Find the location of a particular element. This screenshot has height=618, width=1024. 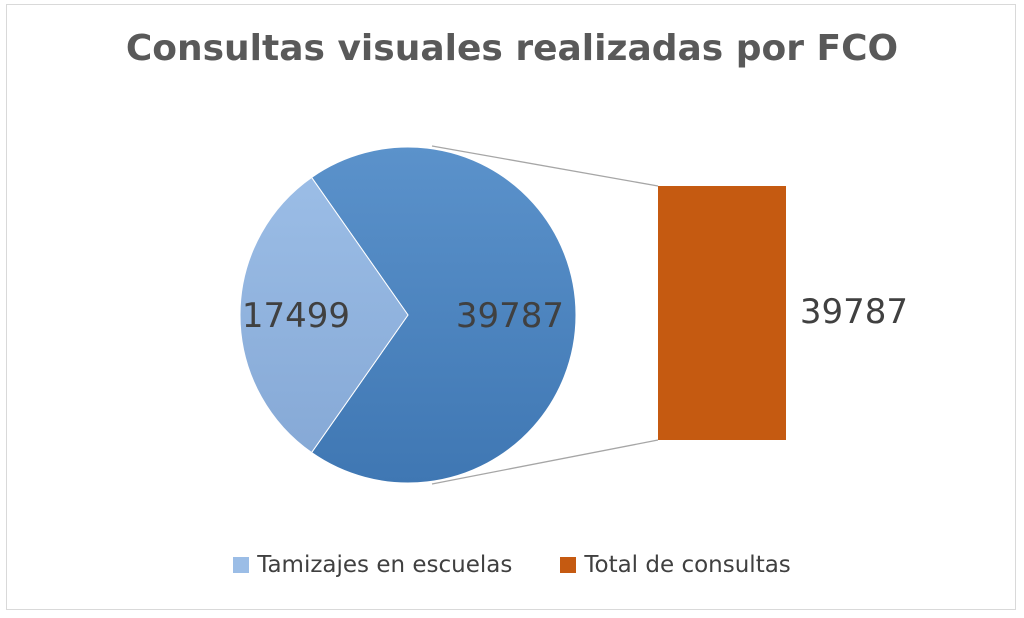

connector-lines is located at coordinates (545, 315).